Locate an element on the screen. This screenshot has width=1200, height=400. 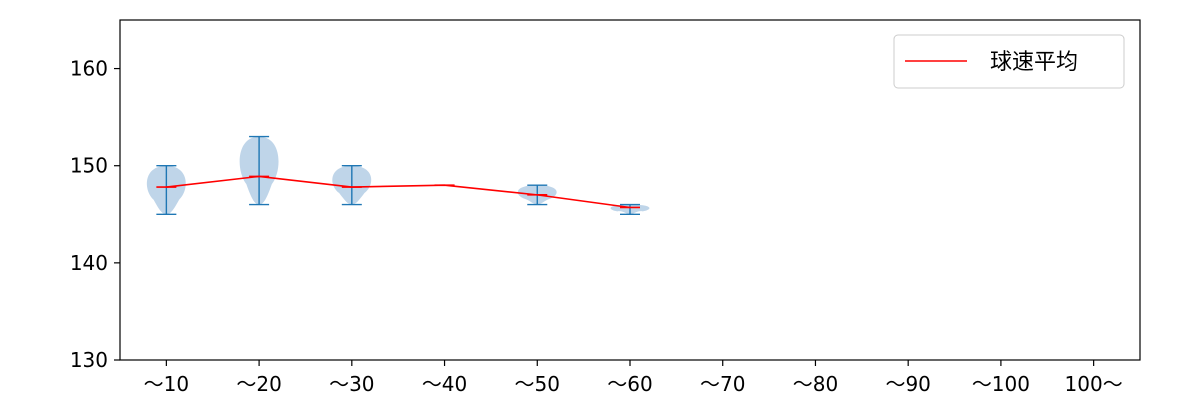
y-tick-label: 160 is located at coordinates (89, 69).